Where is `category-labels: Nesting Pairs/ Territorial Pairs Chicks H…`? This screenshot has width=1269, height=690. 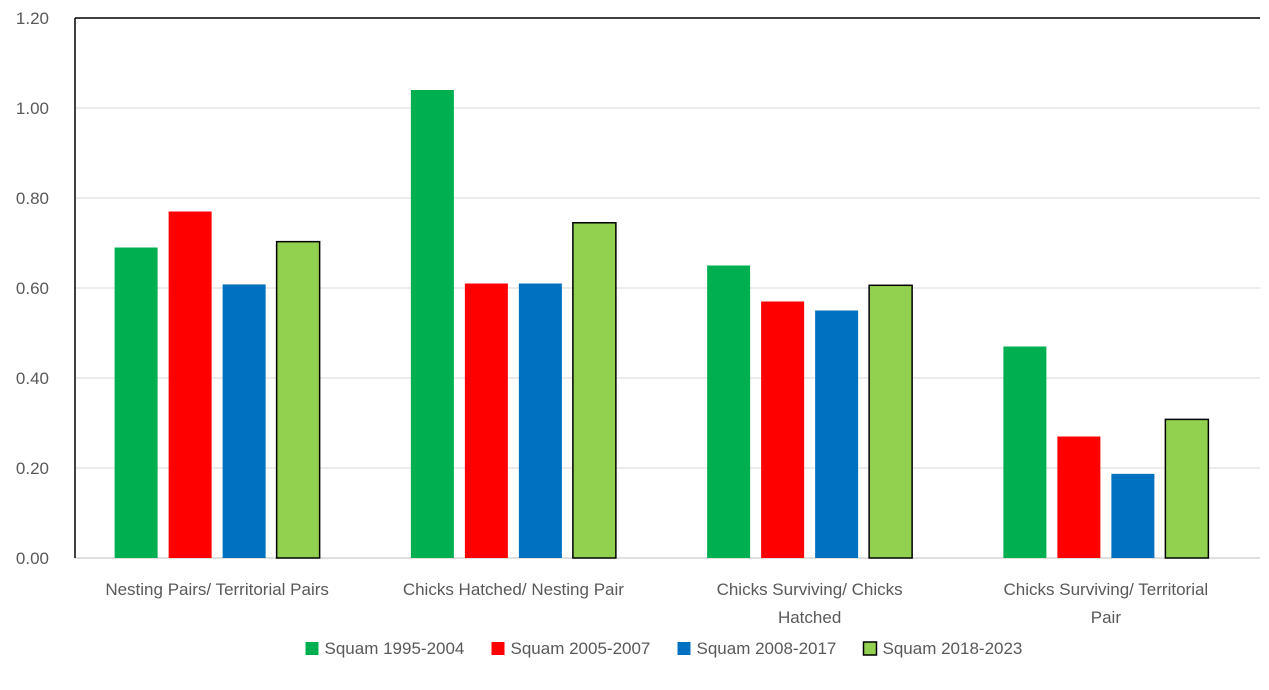 category-labels: Nesting Pairs/ Territorial Pairs Chicks H… is located at coordinates (656, 603).